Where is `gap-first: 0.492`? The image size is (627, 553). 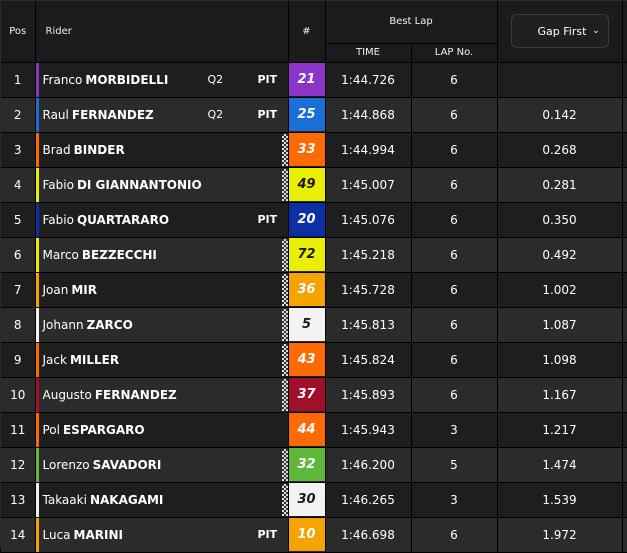 gap-first: 0.492 is located at coordinates (560, 255).